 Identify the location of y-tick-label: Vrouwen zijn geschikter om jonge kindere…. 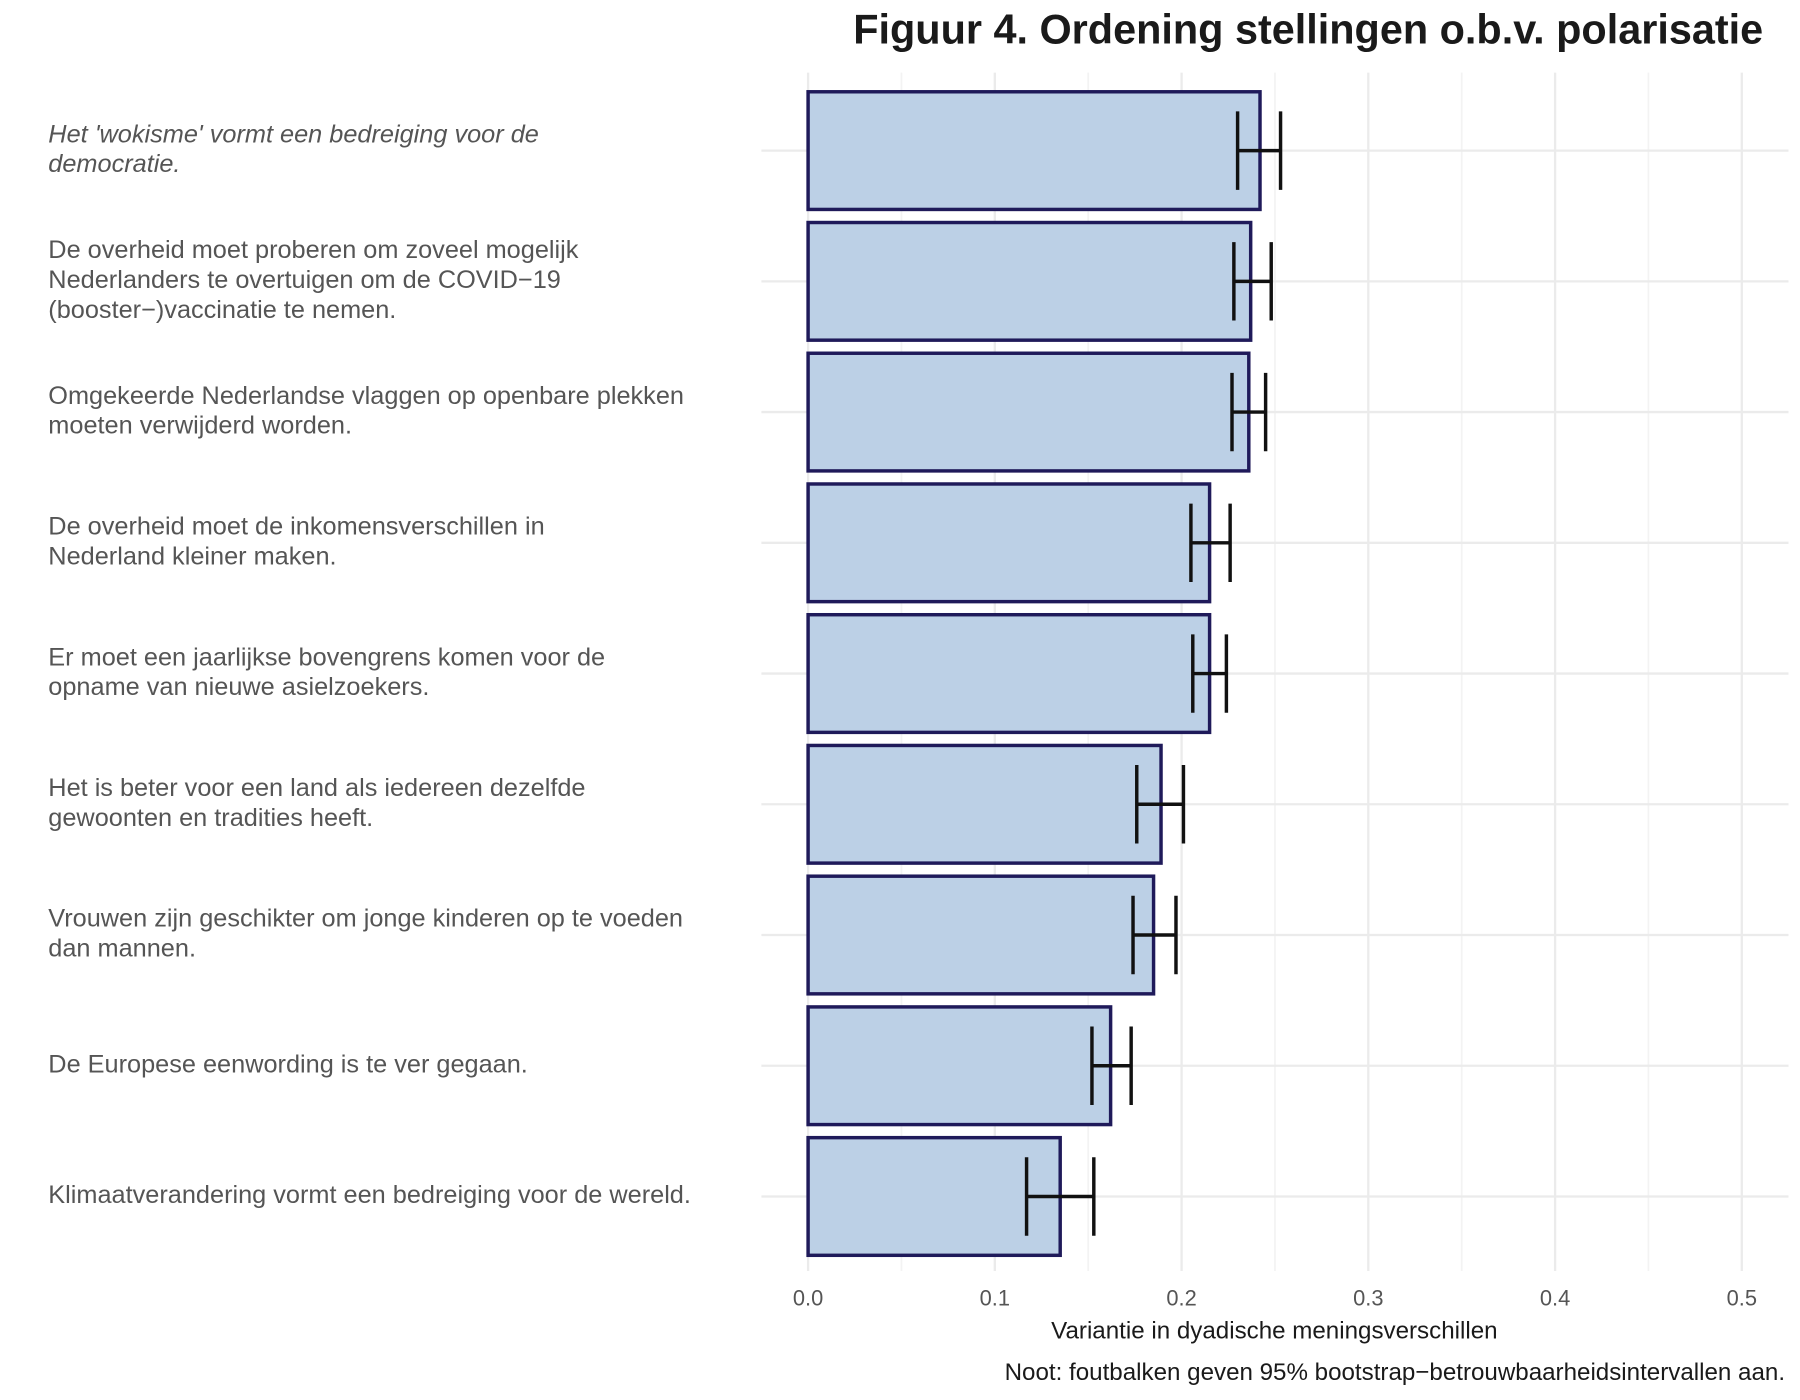
(365, 919).